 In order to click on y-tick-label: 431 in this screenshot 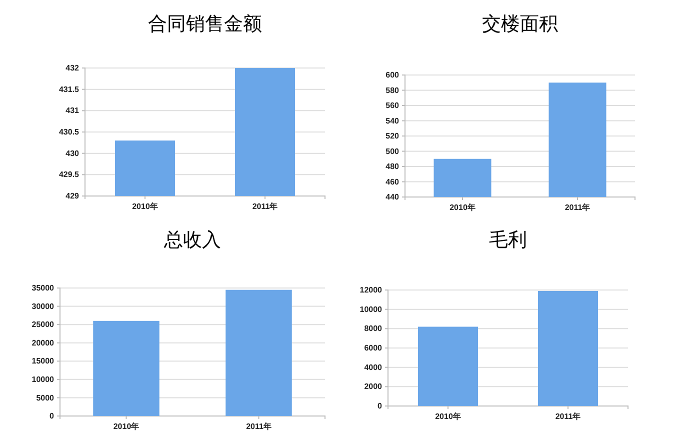, I will do `click(73, 111)`.